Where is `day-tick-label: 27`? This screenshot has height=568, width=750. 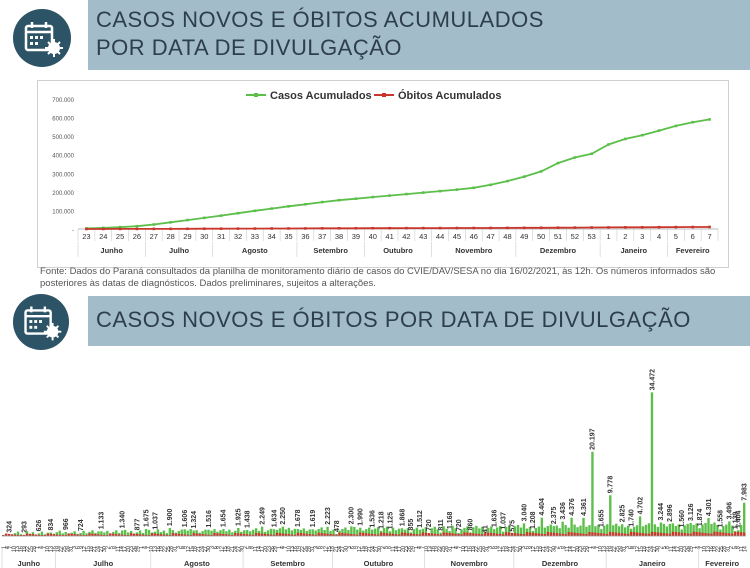
day-tick-label: 27 is located at coordinates (377, 549).